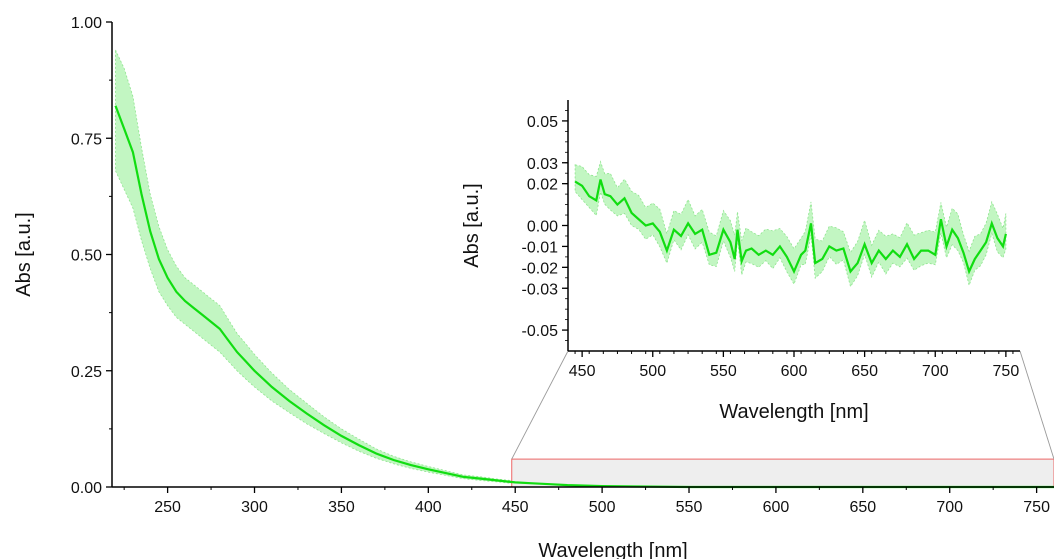  Describe the element at coordinates (24, 254) in the screenshot. I see `main-y-axis-title: Abs [a.u.]` at that location.